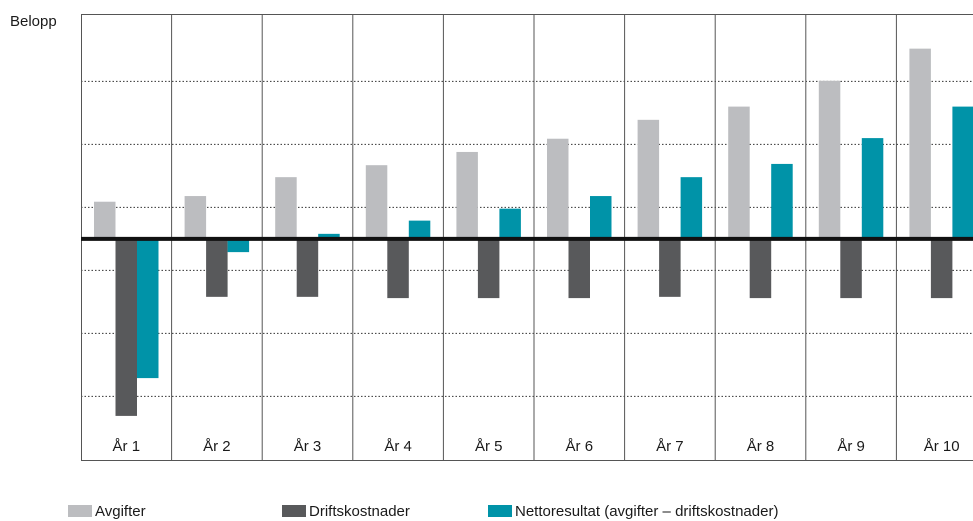 The height and width of the screenshot is (521, 973). Describe the element at coordinates (33, 21) in the screenshot. I see `y-axis-label: Belopp` at that location.